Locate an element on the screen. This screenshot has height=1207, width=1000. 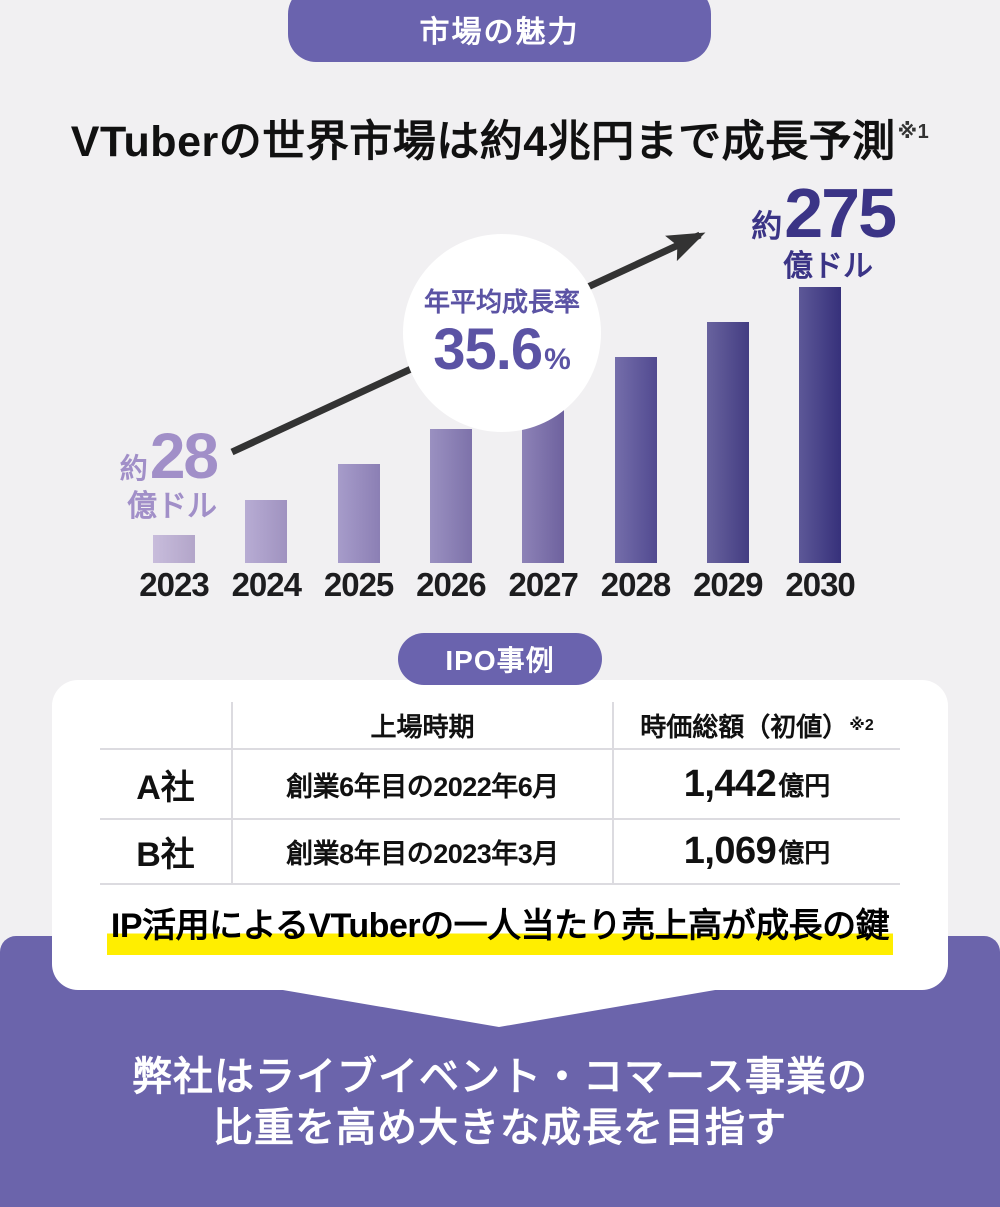
table-header-marketcap-text: 時価総額（初値） is located at coordinates (744, 726).